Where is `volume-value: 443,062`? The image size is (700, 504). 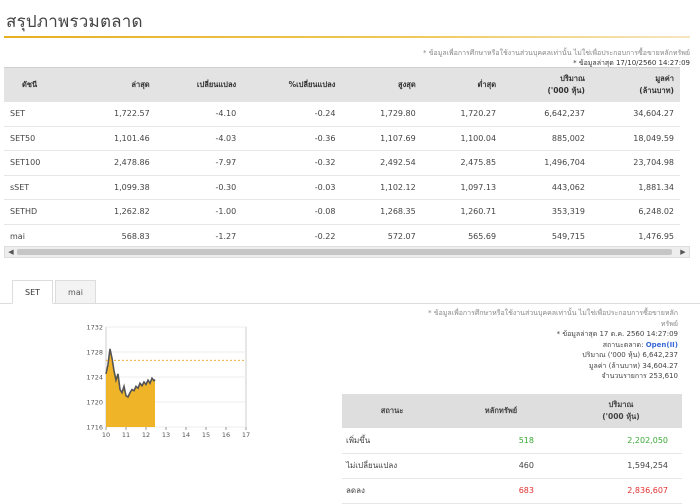 volume-value: 443,062 is located at coordinates (546, 187).